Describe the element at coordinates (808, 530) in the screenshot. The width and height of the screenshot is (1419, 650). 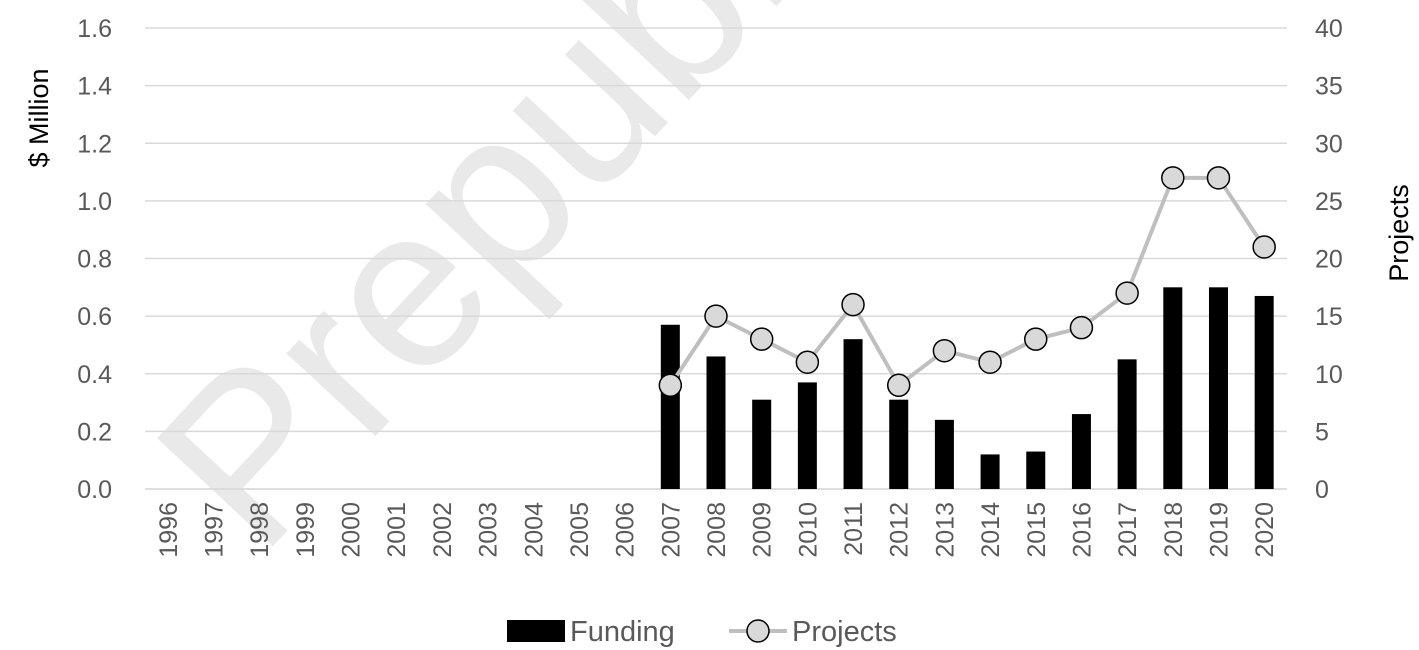
I see `x-tick-label: 2010` at that location.